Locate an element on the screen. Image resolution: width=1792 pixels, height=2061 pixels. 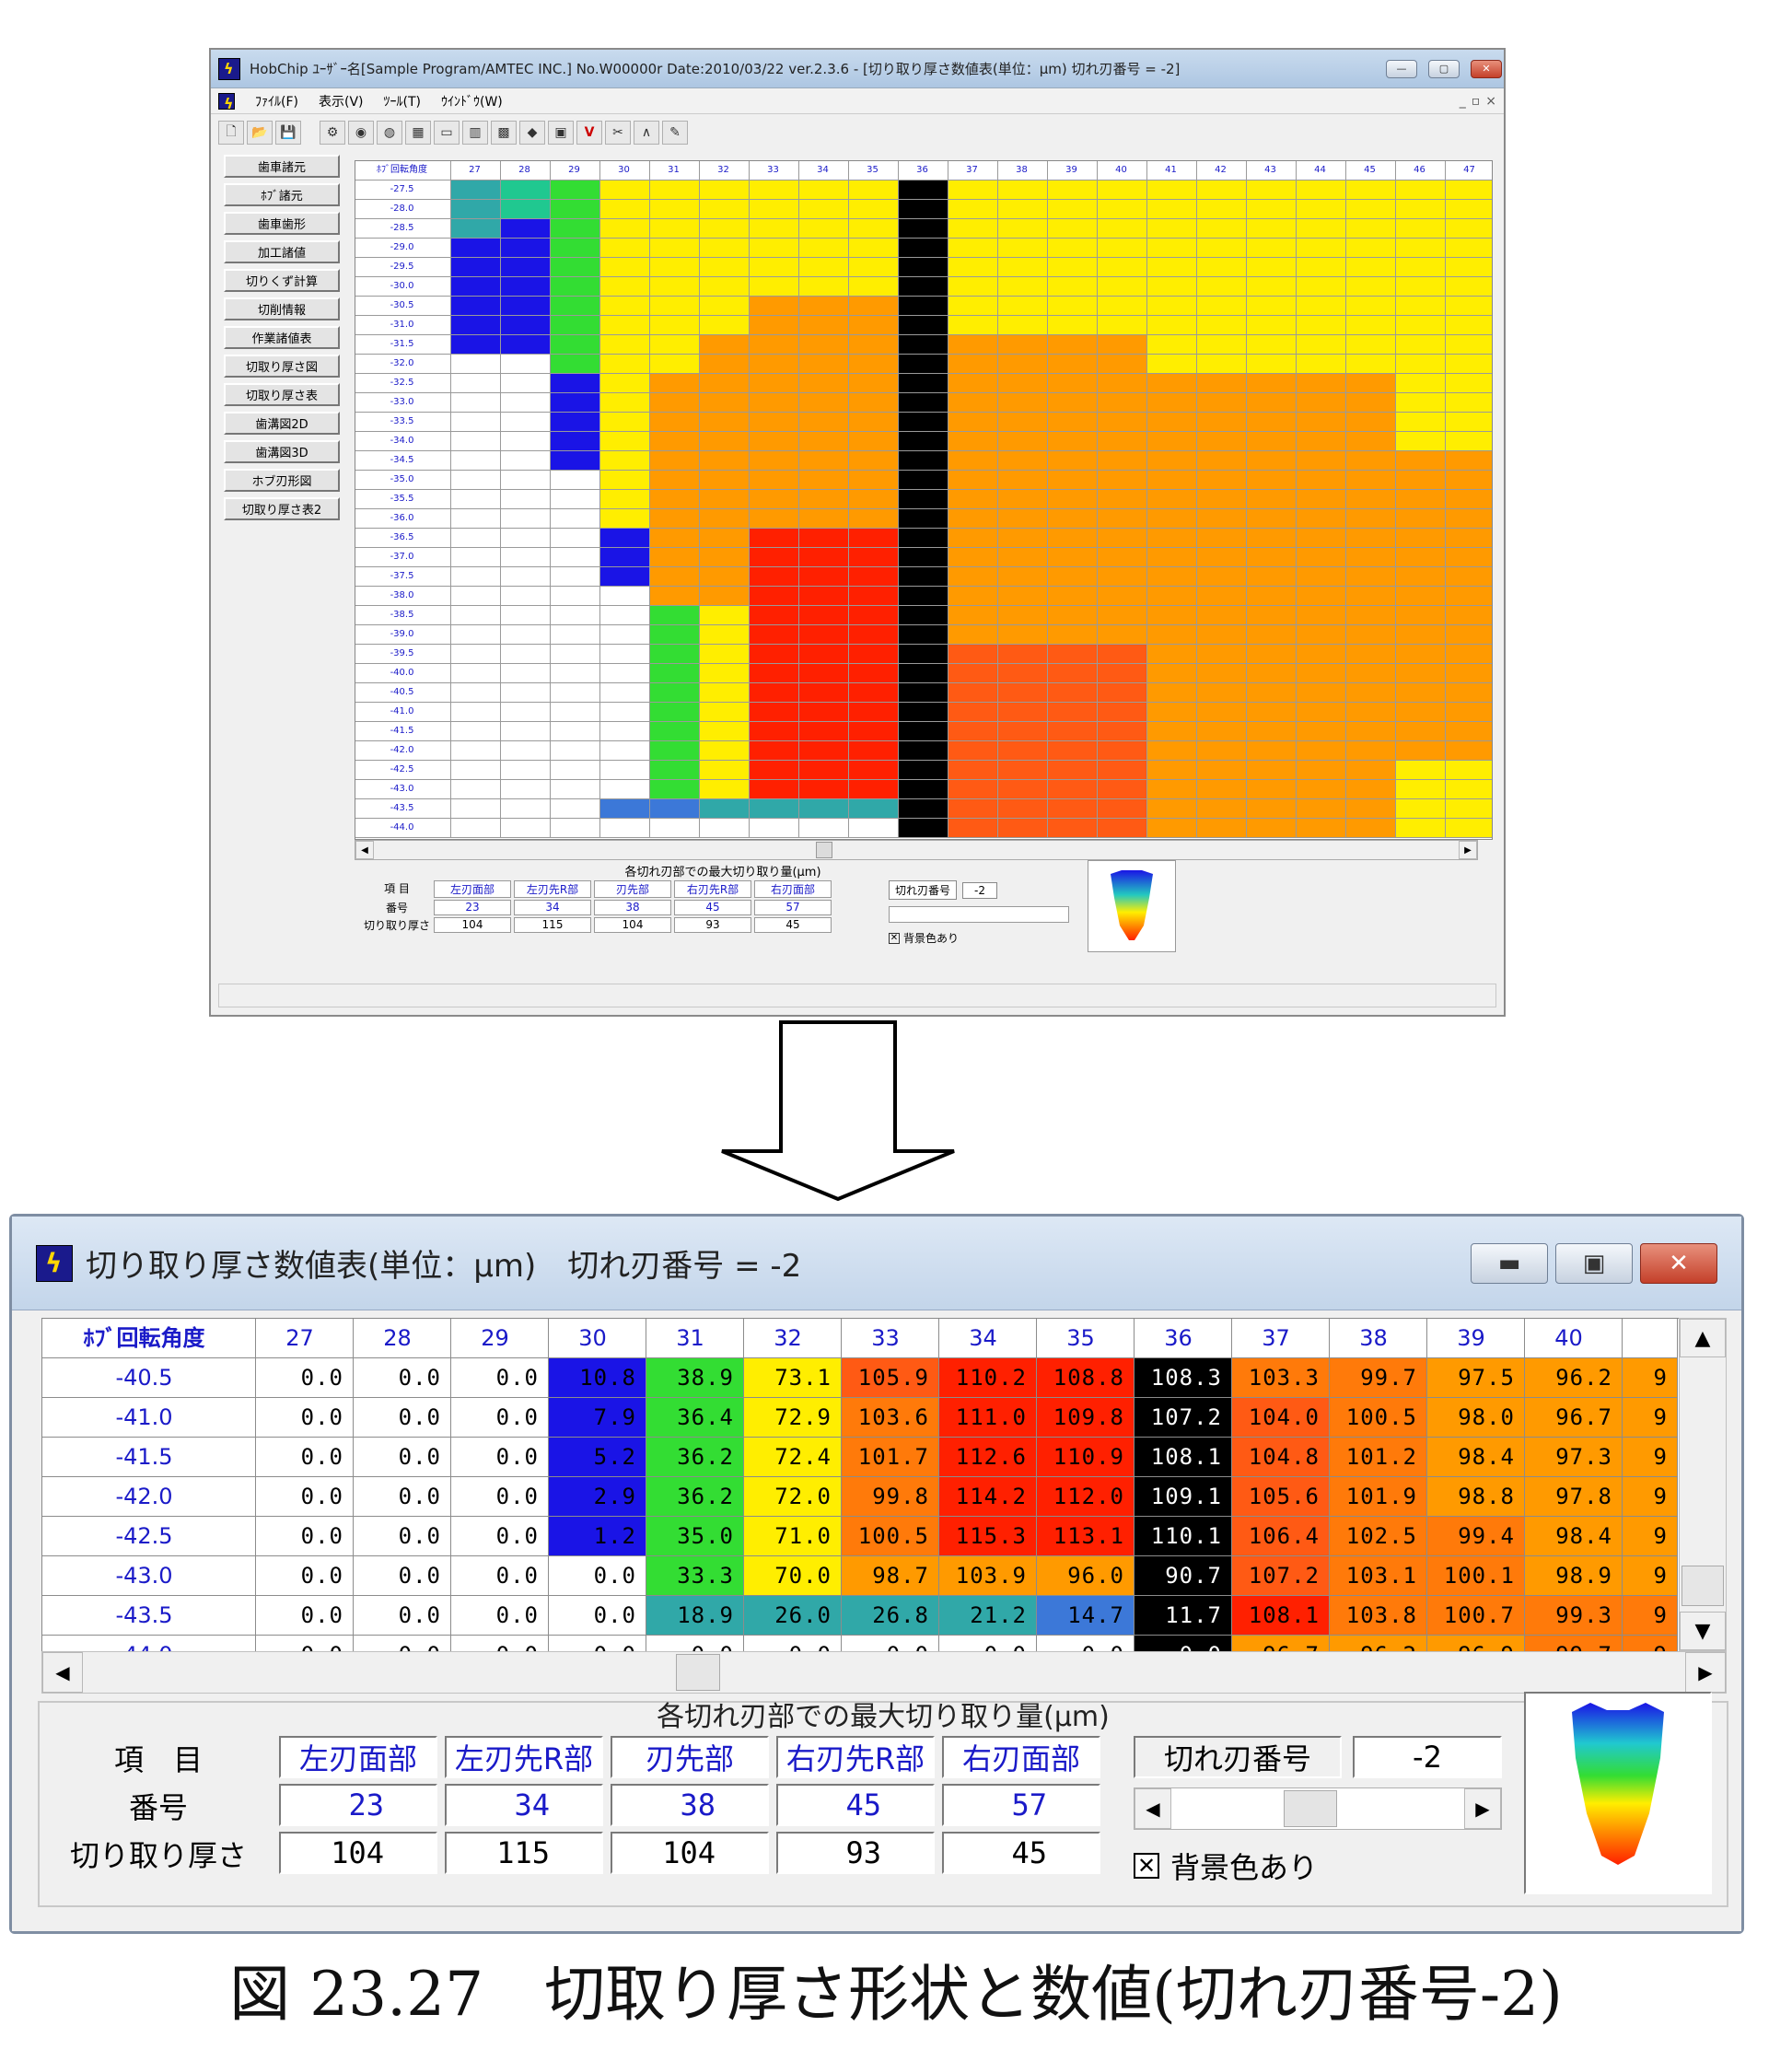
grid-cell: 109.1 is located at coordinates (1183, 1497).